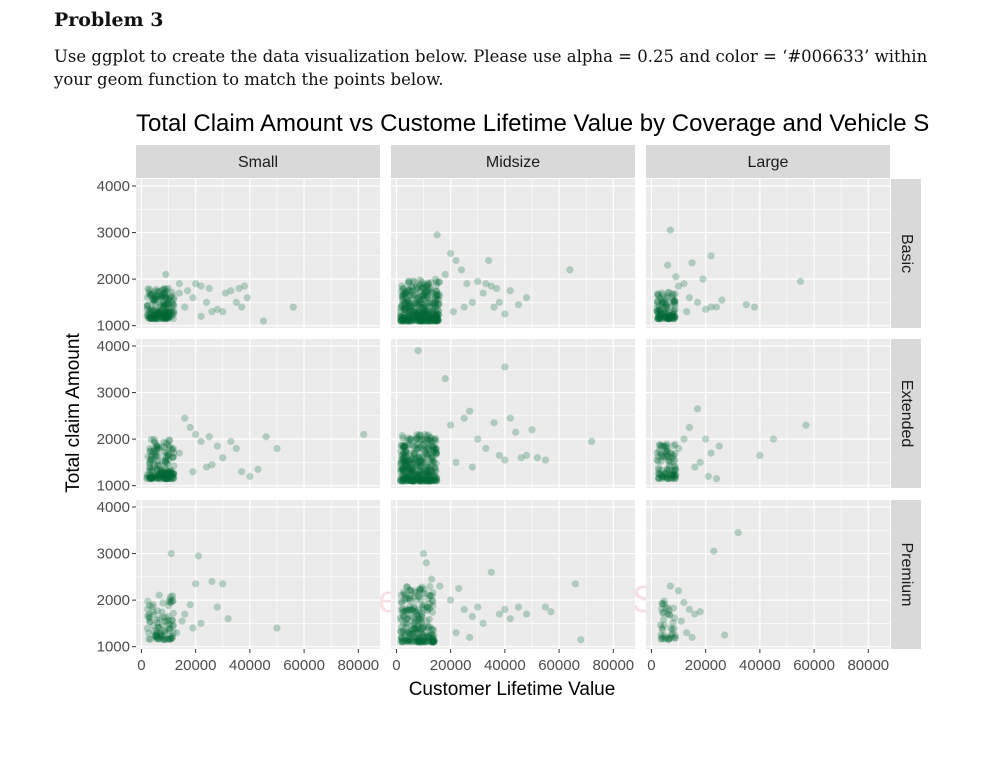 This screenshot has width=992, height=759. I want to click on y-tick-label: 3000, so click(113, 554).